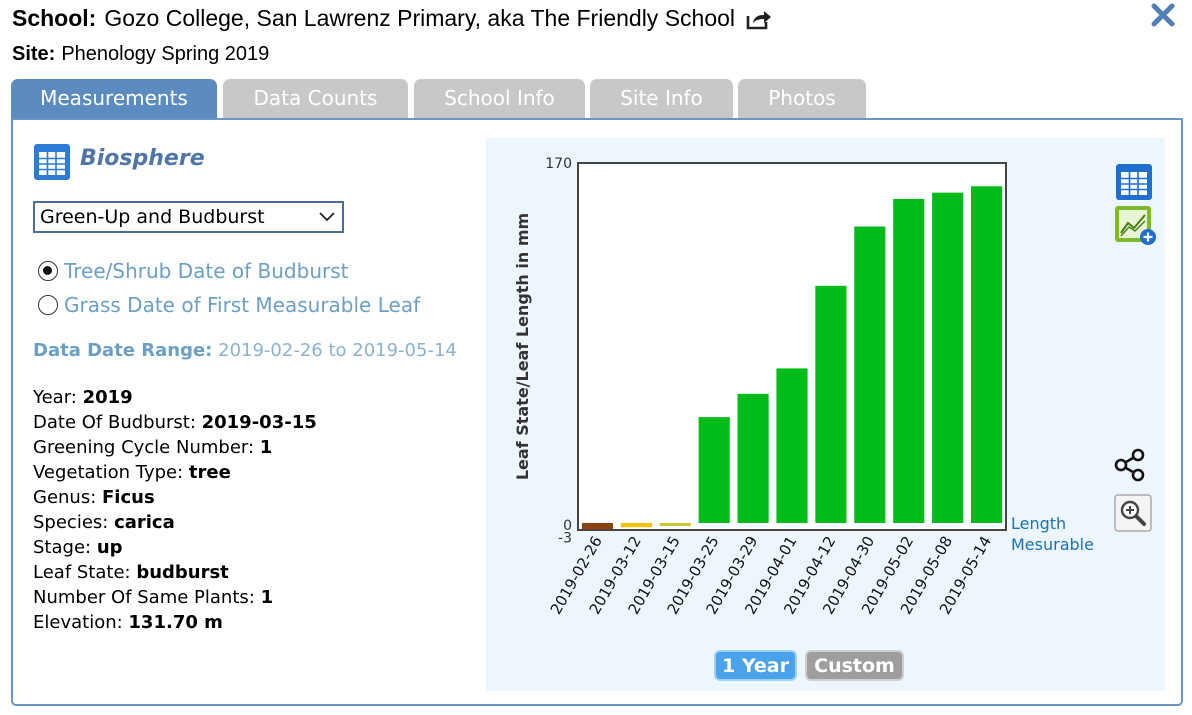 The height and width of the screenshot is (715, 1192). I want to click on zoom-in-icon, so click(1133, 513).